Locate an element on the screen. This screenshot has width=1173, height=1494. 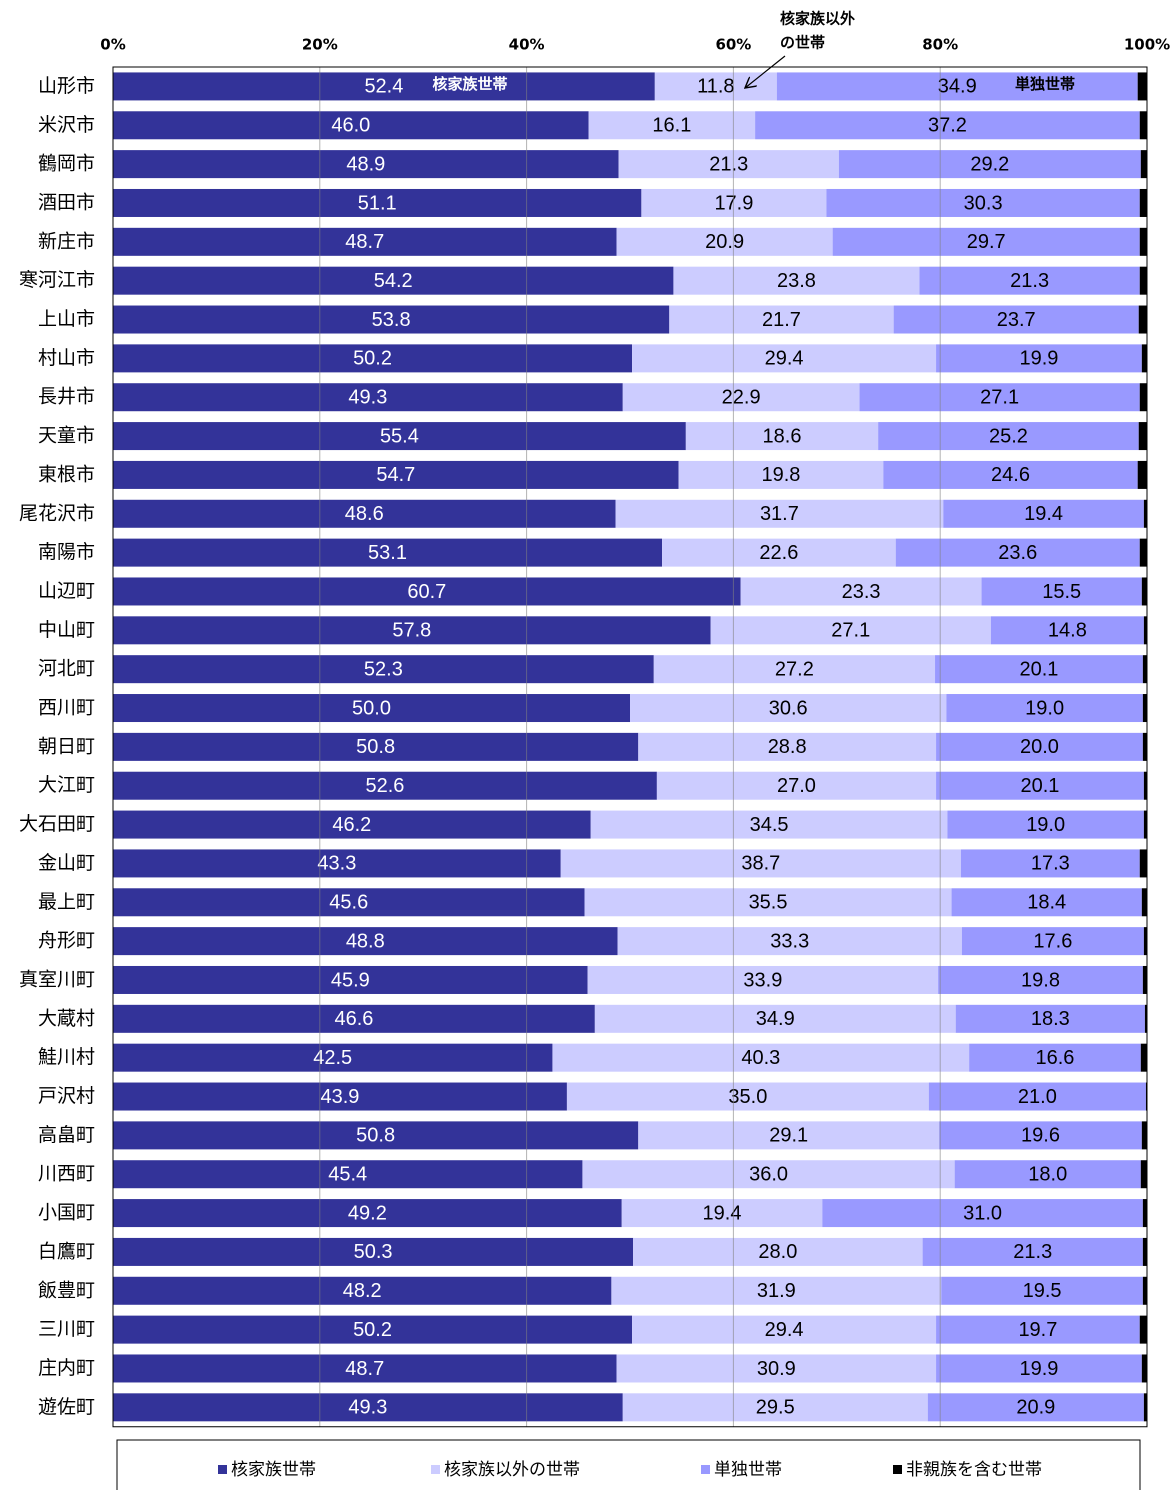
y-tick-label: 大蔵村 is located at coordinates (66, 1018).